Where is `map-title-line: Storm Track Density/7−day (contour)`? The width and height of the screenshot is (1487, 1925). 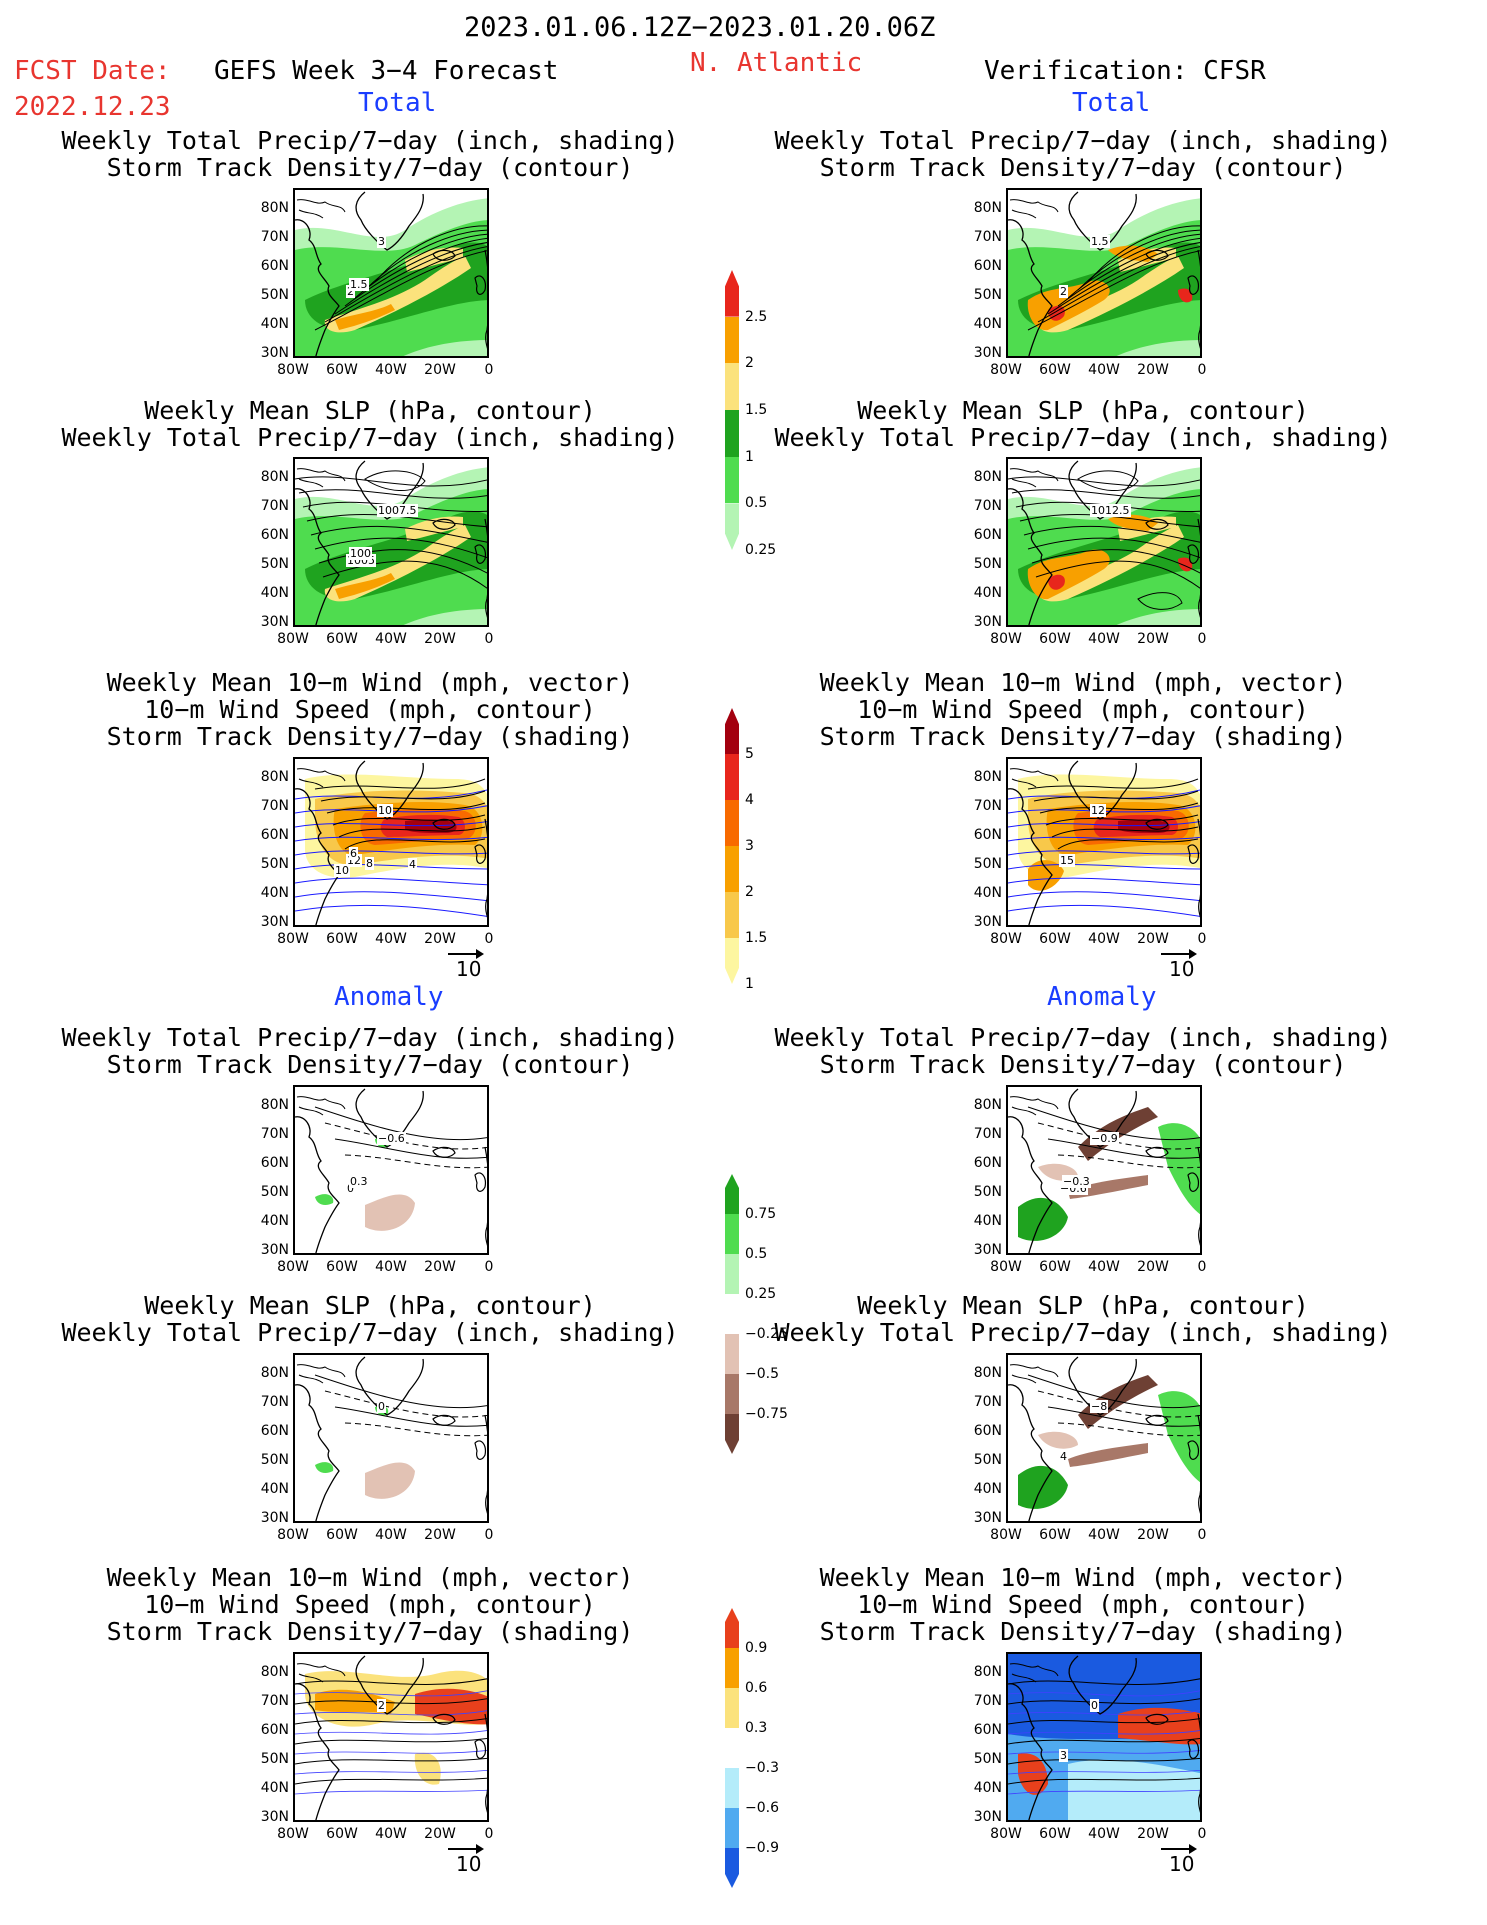
map-title-line: Storm Track Density/7−day (contour) is located at coordinates (1083, 167).